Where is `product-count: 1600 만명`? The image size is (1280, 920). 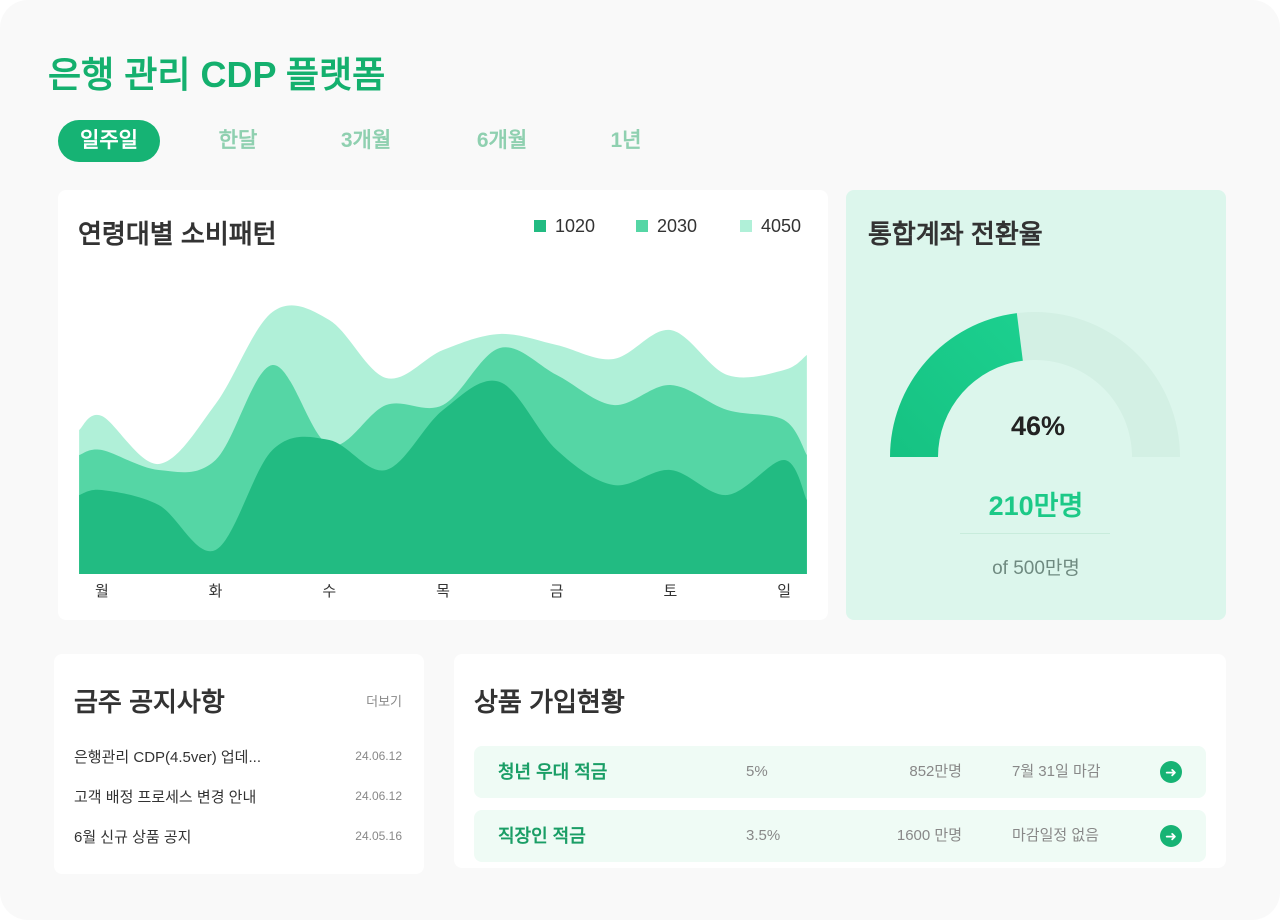 product-count: 1600 만명 is located at coordinates (929, 835).